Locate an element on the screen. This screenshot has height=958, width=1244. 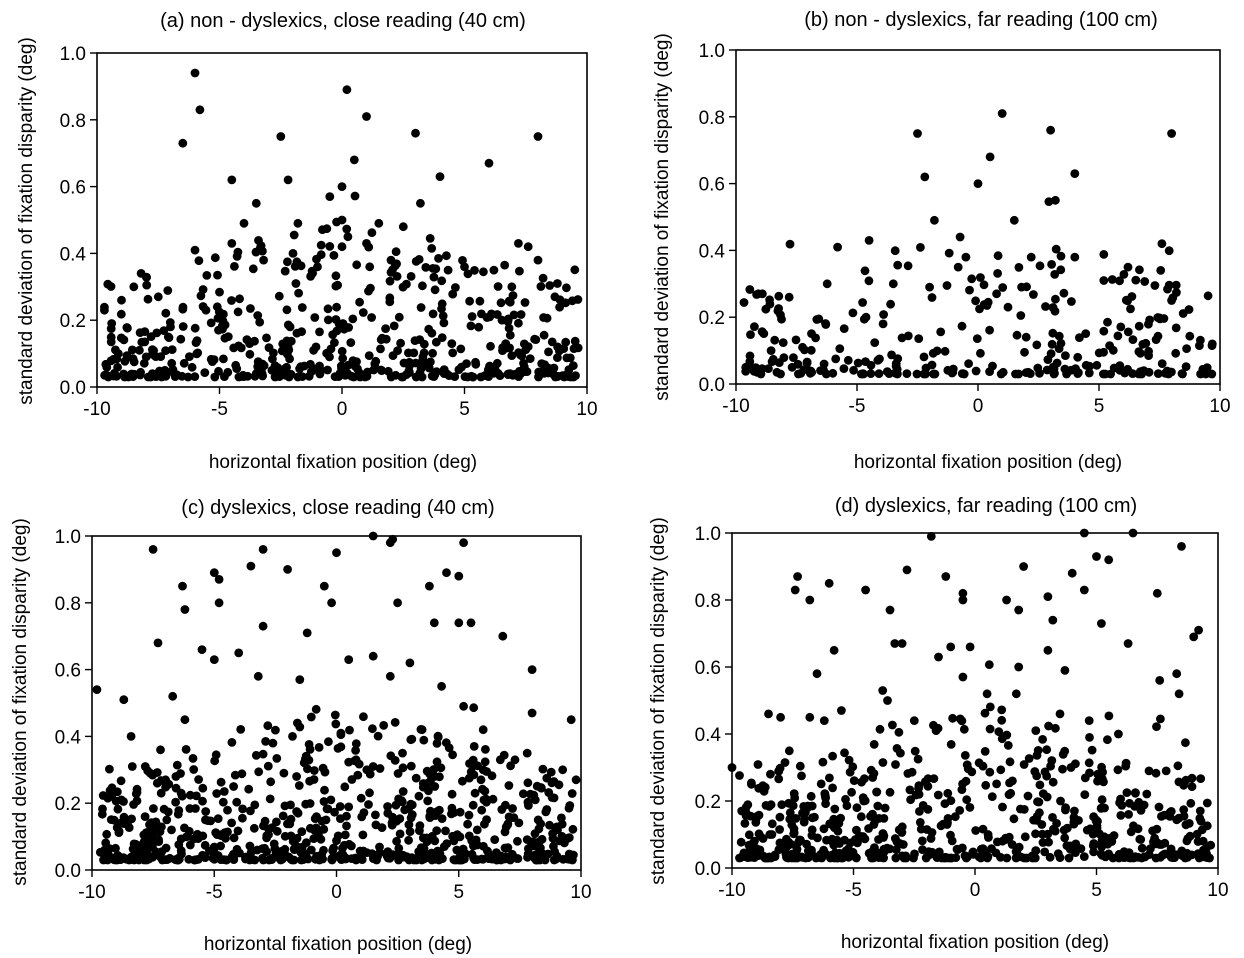
y-tick-label: 0.2 is located at coordinates (712, 318).